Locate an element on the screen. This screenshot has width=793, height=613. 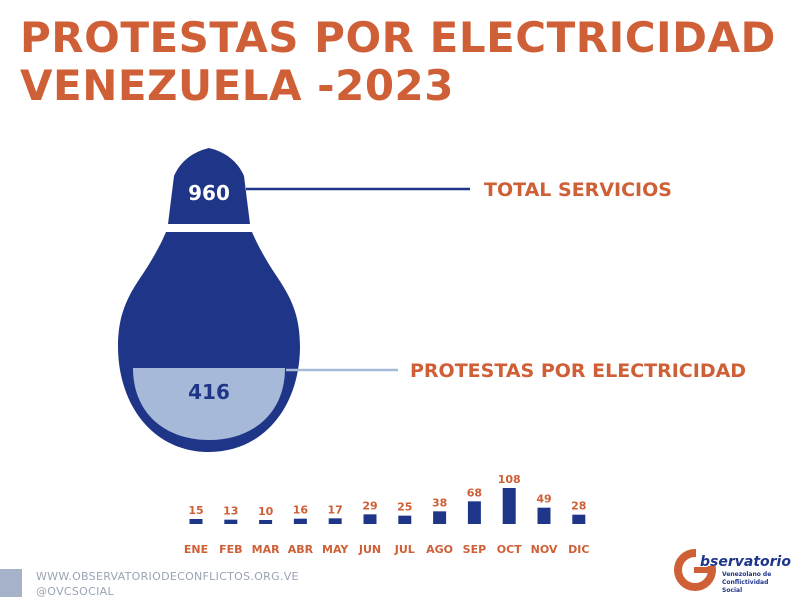
bar-value-ago: 38 is located at coordinates (439, 502).